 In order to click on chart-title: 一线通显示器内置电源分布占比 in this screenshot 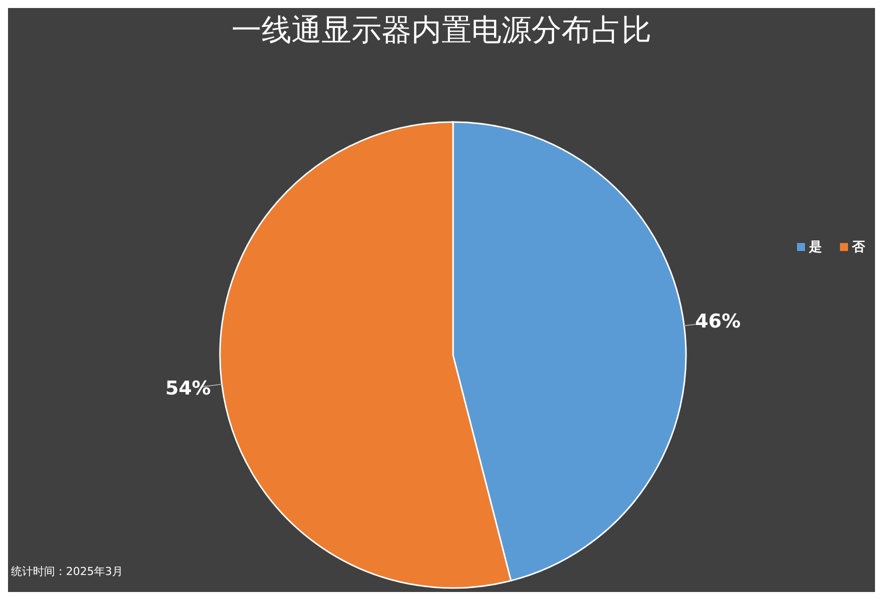, I will do `click(441, 31)`.